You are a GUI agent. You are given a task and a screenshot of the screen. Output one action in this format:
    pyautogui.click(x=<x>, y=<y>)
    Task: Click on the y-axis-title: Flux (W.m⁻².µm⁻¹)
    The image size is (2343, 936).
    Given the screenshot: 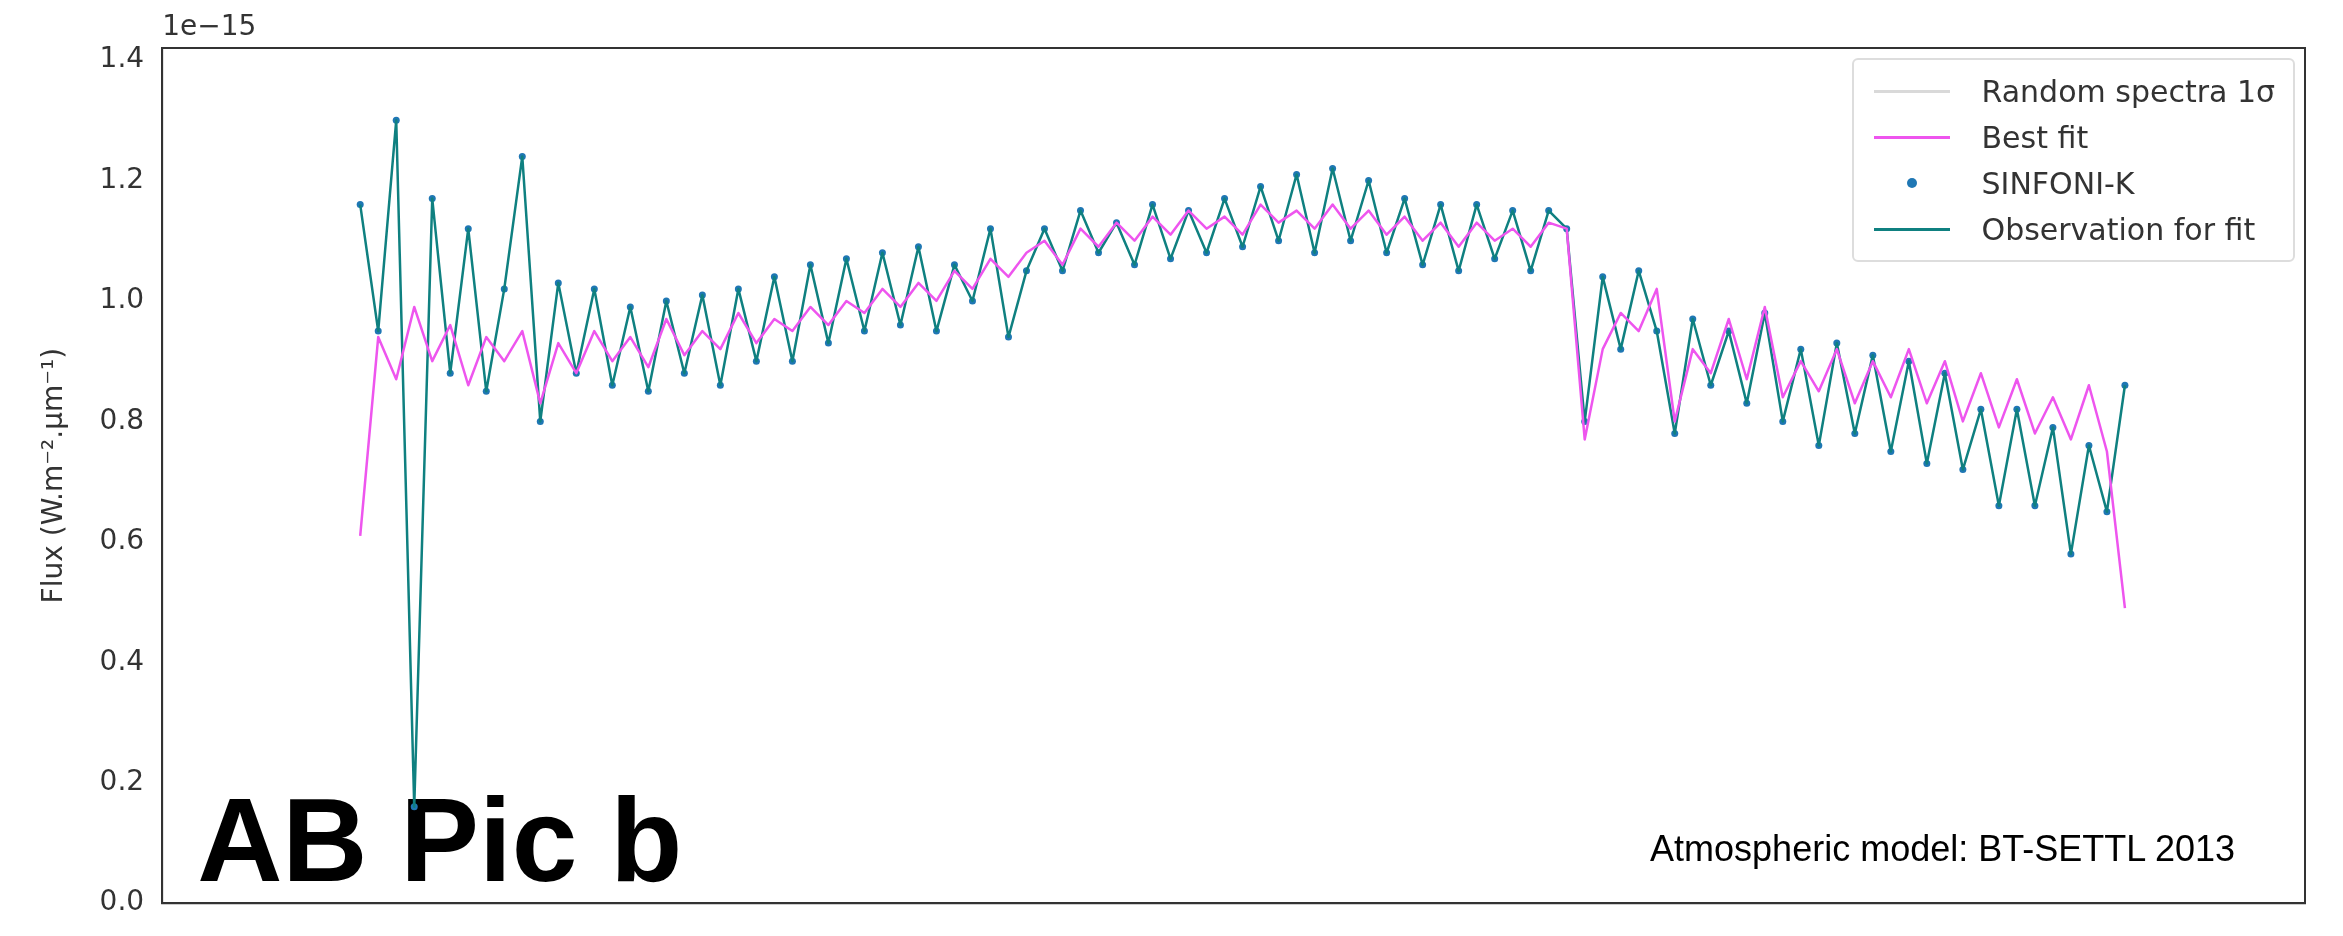 What is the action you would take?
    pyautogui.click(x=53, y=475)
    